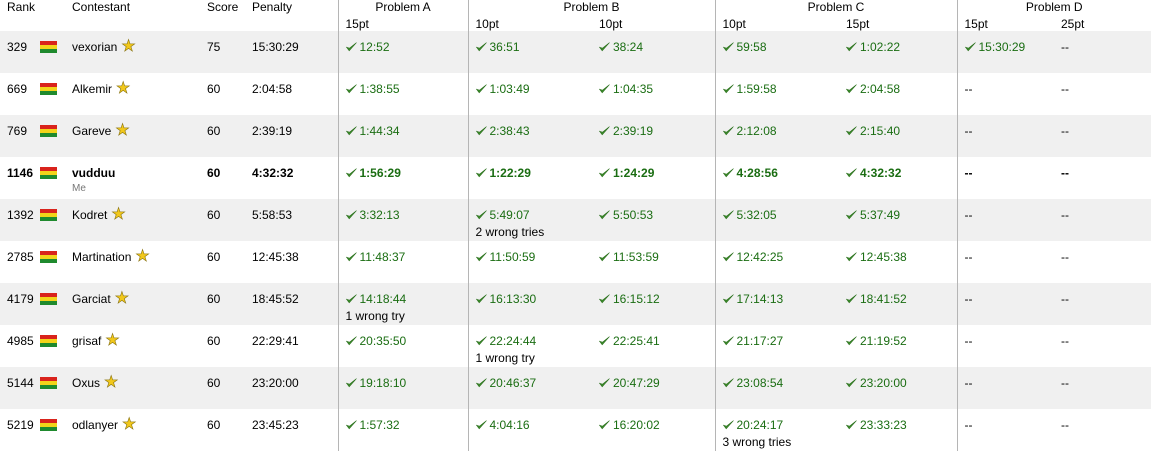 This screenshot has height=460, width=1151. What do you see at coordinates (760, 299) in the screenshot?
I see `accepted-time: 17:14:13` at bounding box center [760, 299].